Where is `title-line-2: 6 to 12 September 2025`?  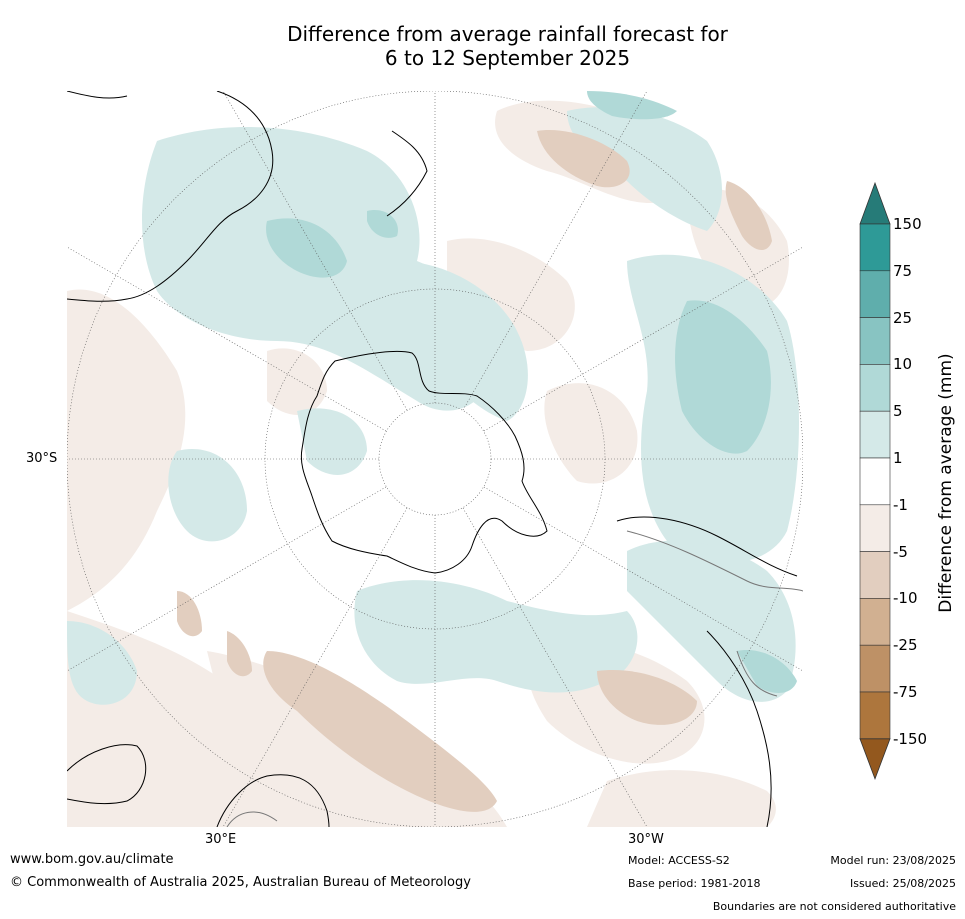 title-line-2: 6 to 12 September 2025 is located at coordinates (507, 58).